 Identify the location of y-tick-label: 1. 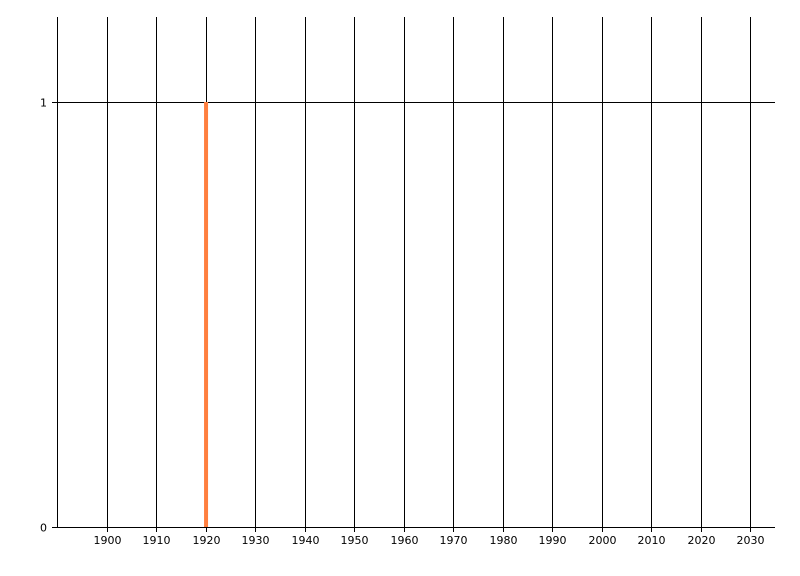
(43, 103).